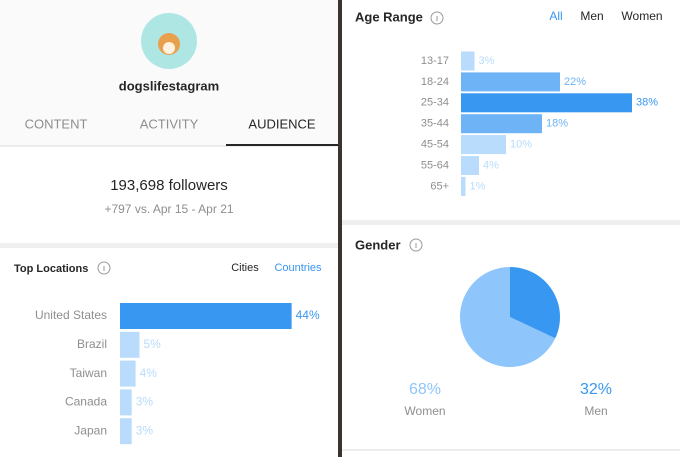 The width and height of the screenshot is (680, 457). Describe the element at coordinates (557, 124) in the screenshot. I see `value-label: 18%` at that location.